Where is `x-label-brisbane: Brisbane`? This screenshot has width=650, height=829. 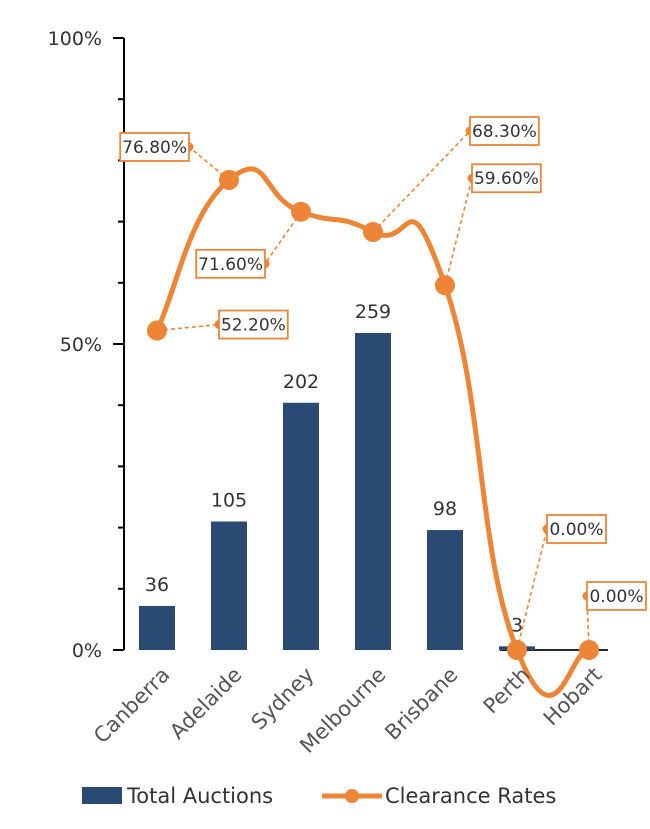 x-label-brisbane: Brisbane is located at coordinates (421, 704).